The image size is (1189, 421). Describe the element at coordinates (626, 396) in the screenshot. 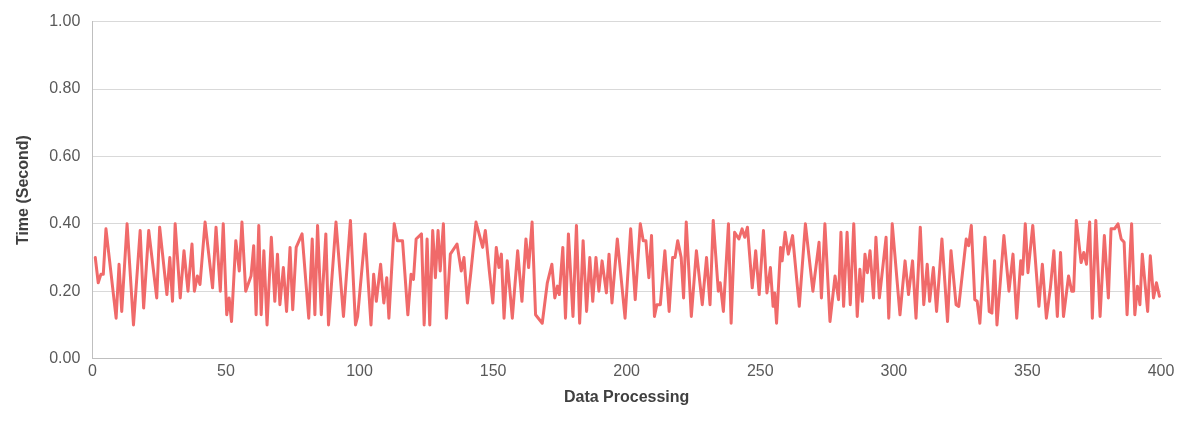

I see `x-axis-title: Data Processing` at that location.